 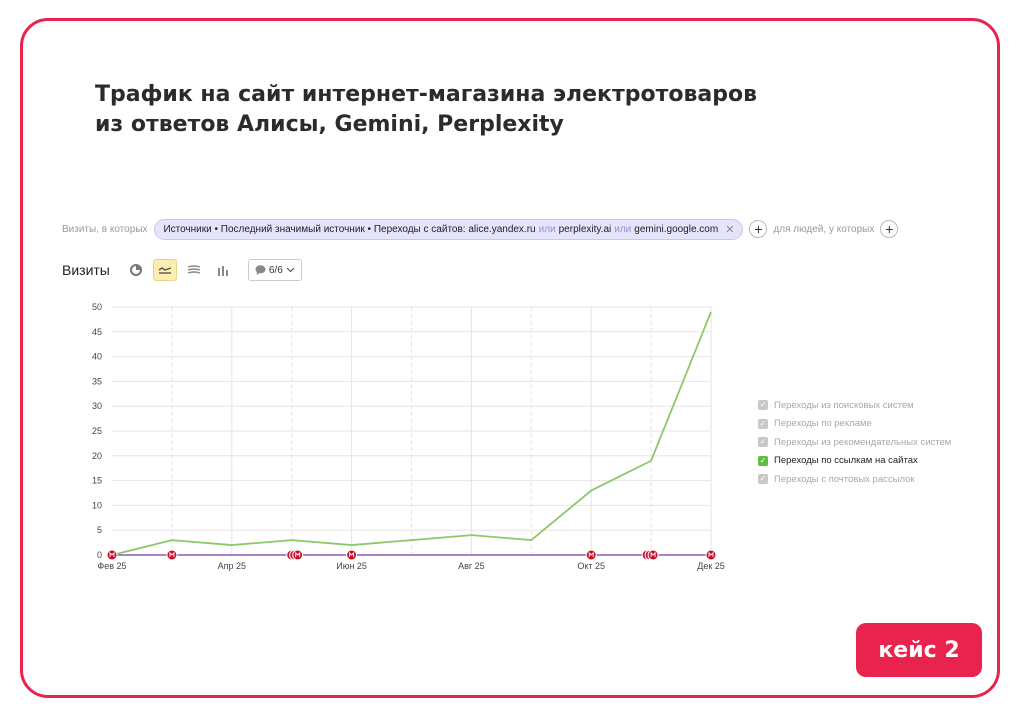 I want to click on y-tick-label: 30, so click(x=97, y=406).